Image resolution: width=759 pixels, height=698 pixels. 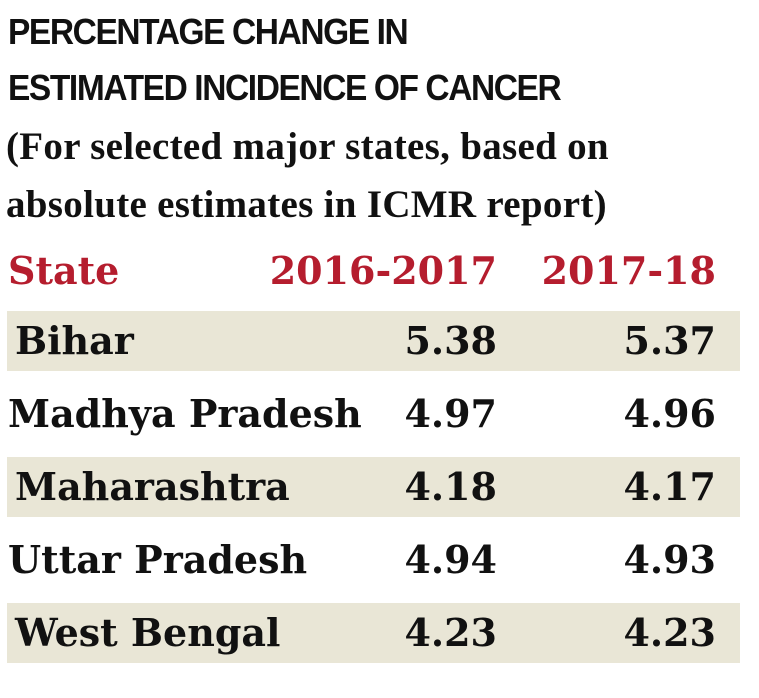 What do you see at coordinates (669, 632) in the screenshot?
I see `cell-2017-18: 4.23` at bounding box center [669, 632].